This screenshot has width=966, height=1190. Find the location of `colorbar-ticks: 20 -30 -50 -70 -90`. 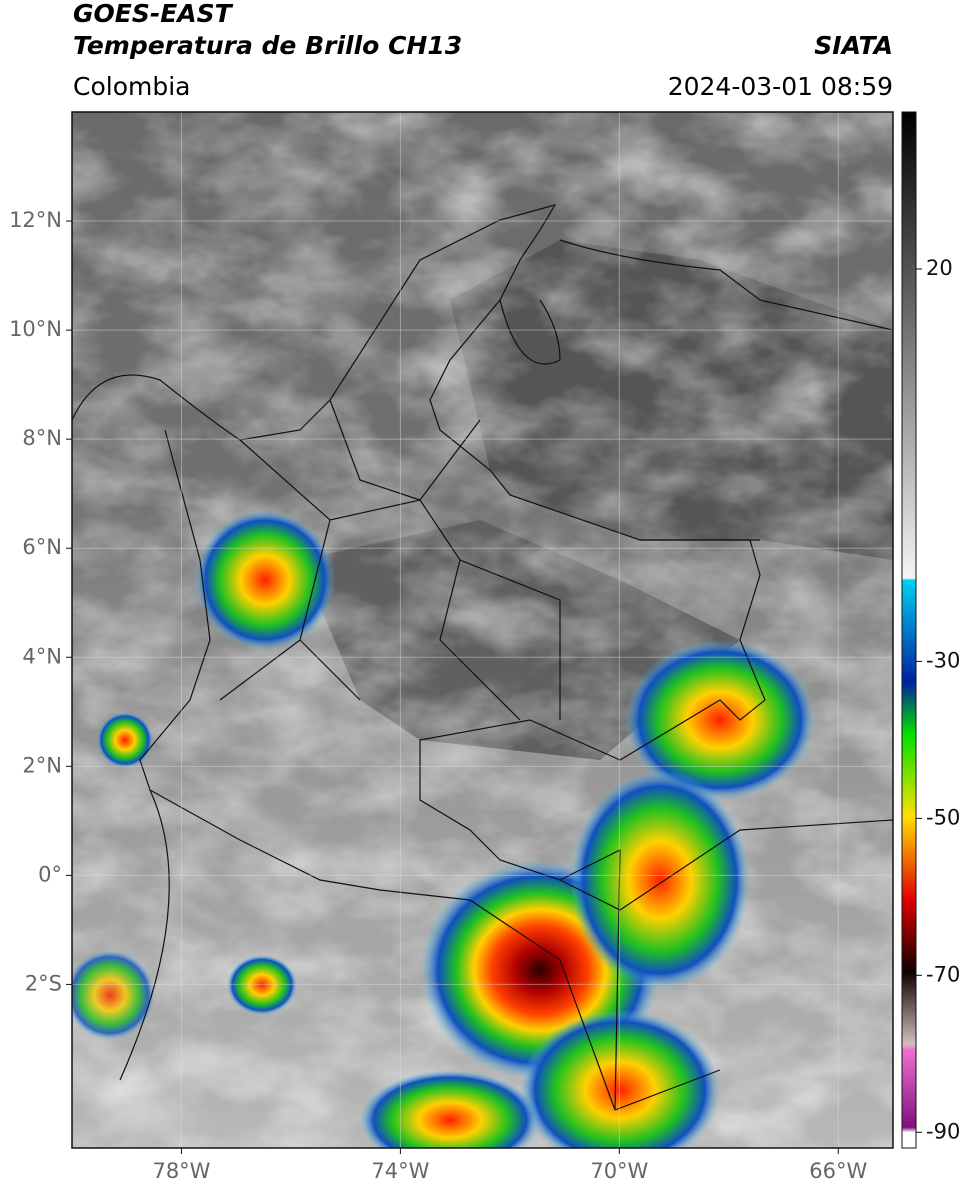

colorbar-ticks: 20 -30 -50 -70 -90 is located at coordinates (938, 699).